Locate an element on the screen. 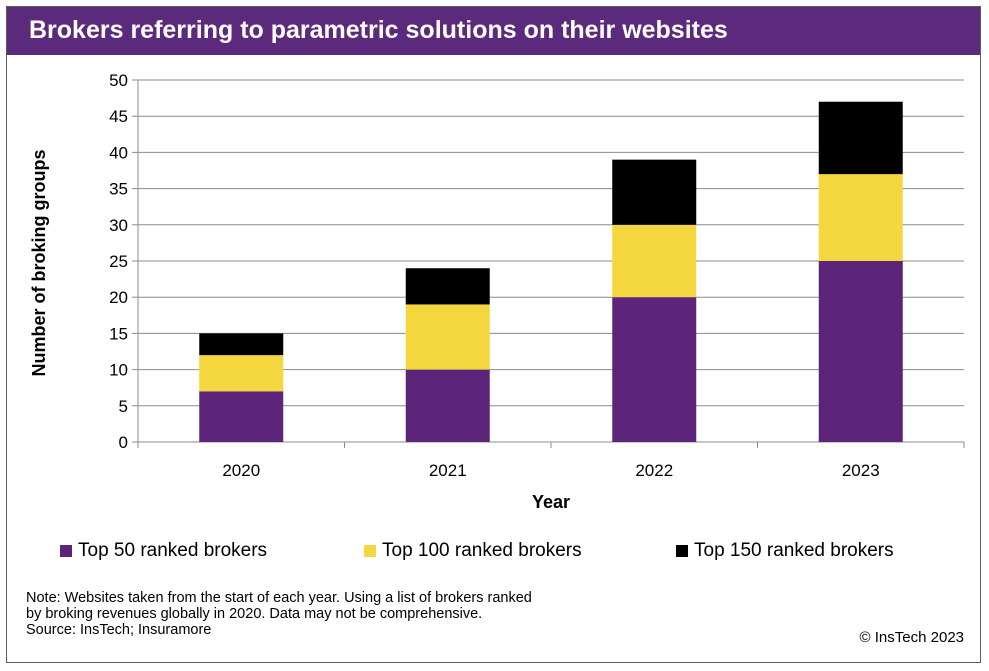 The width and height of the screenshot is (989, 671). x-tick-label-2023: 2023 is located at coordinates (861, 470).